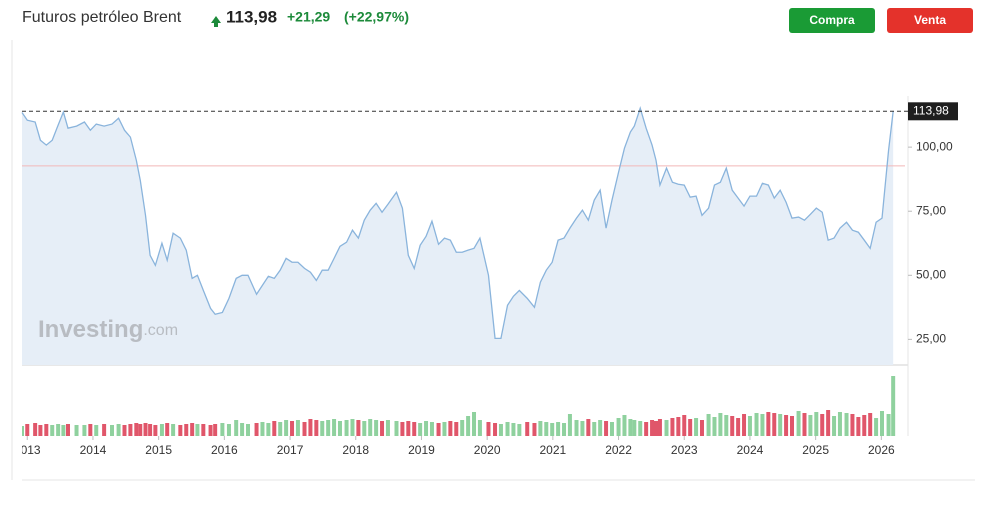  I want to click on sell-button: Venta, so click(930, 20).